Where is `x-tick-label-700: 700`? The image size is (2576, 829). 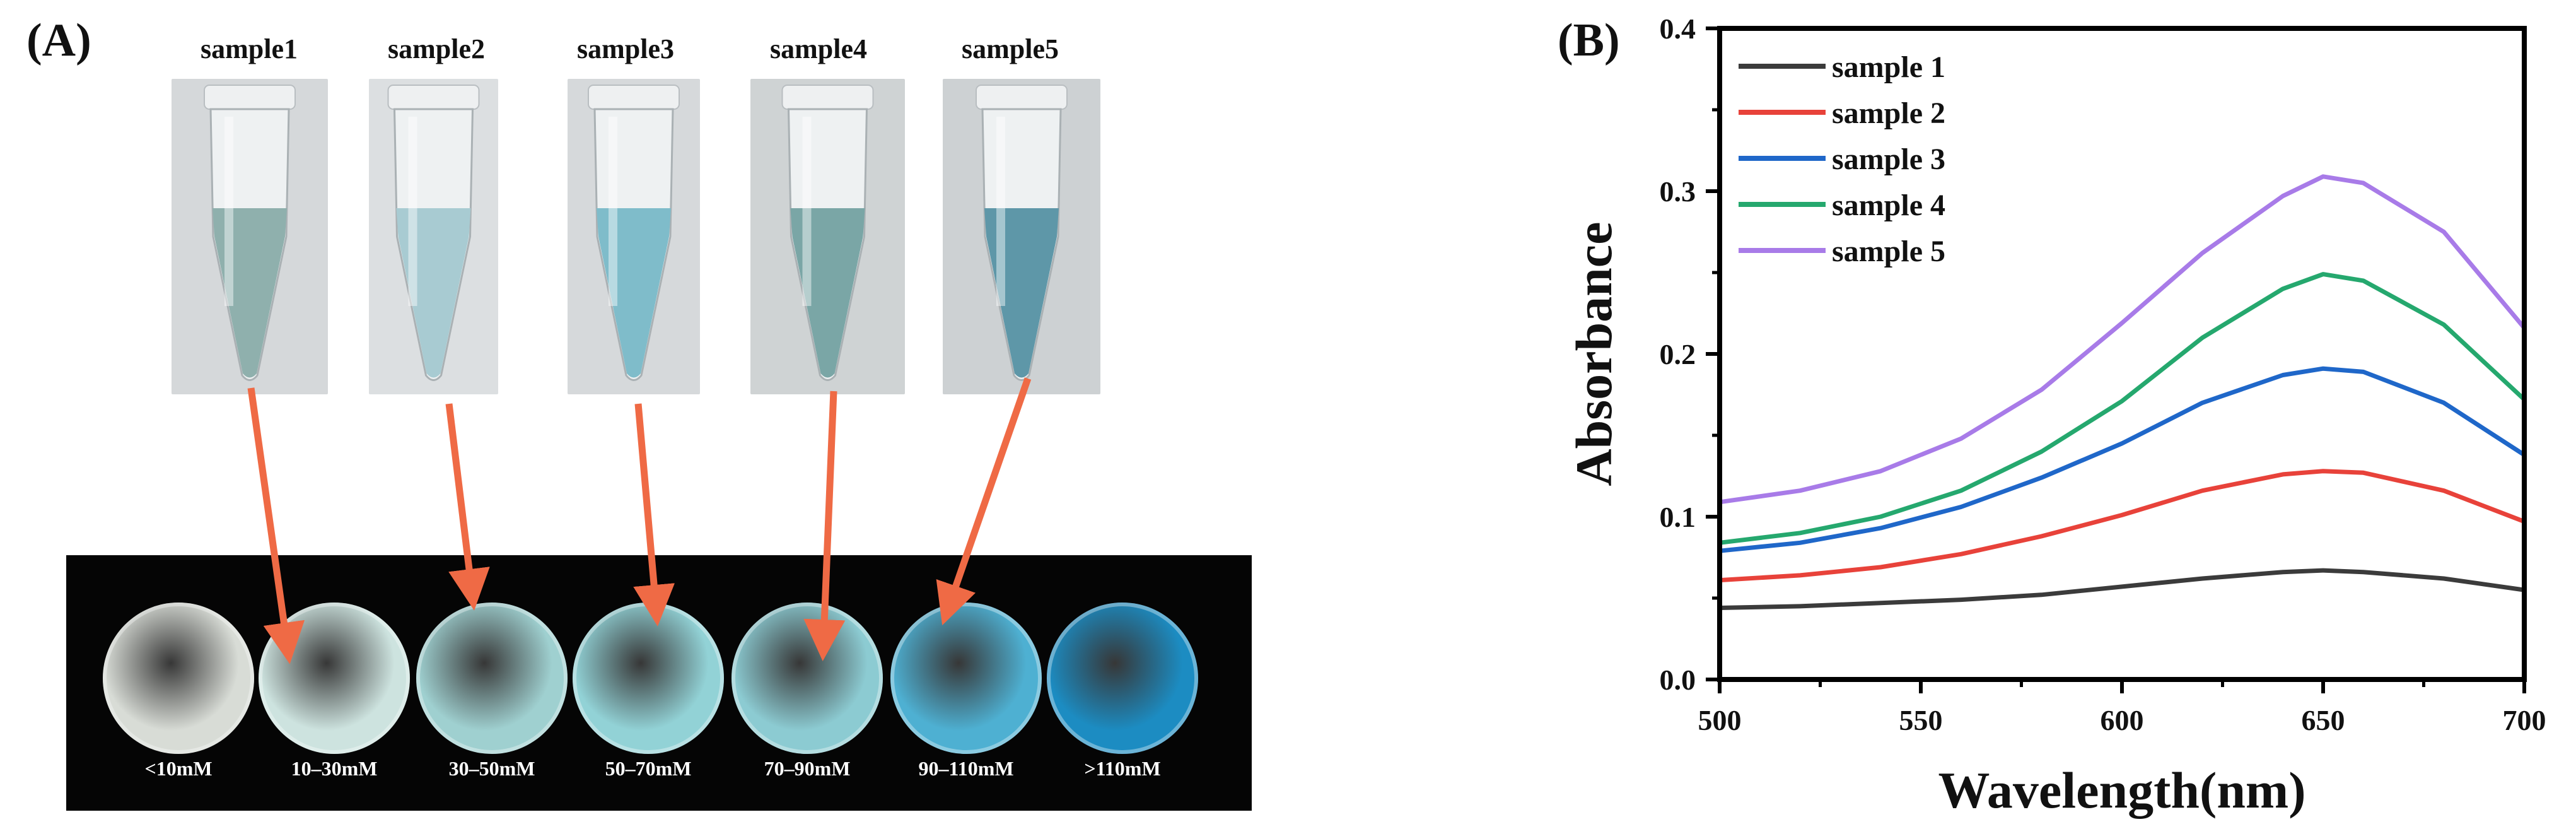
x-tick-label-700: 700 is located at coordinates (2524, 720).